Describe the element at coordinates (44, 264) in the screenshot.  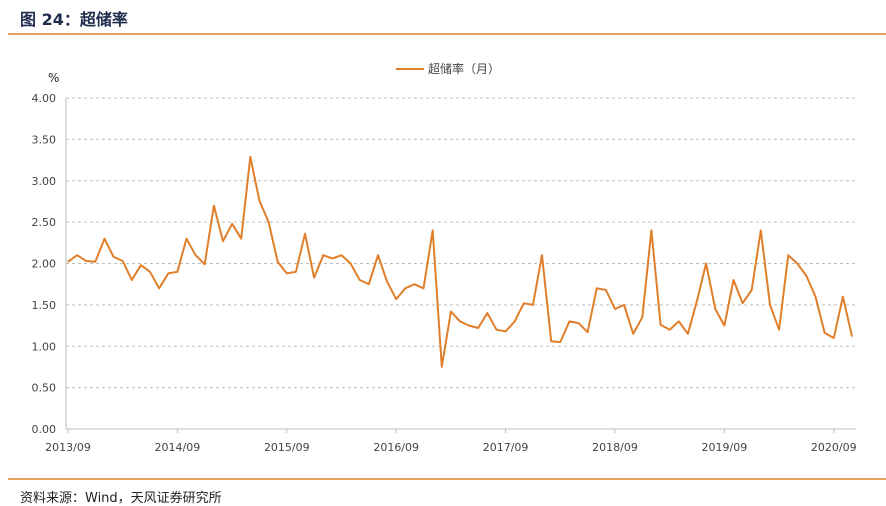
I see `y-tick-label: 2.00` at that location.